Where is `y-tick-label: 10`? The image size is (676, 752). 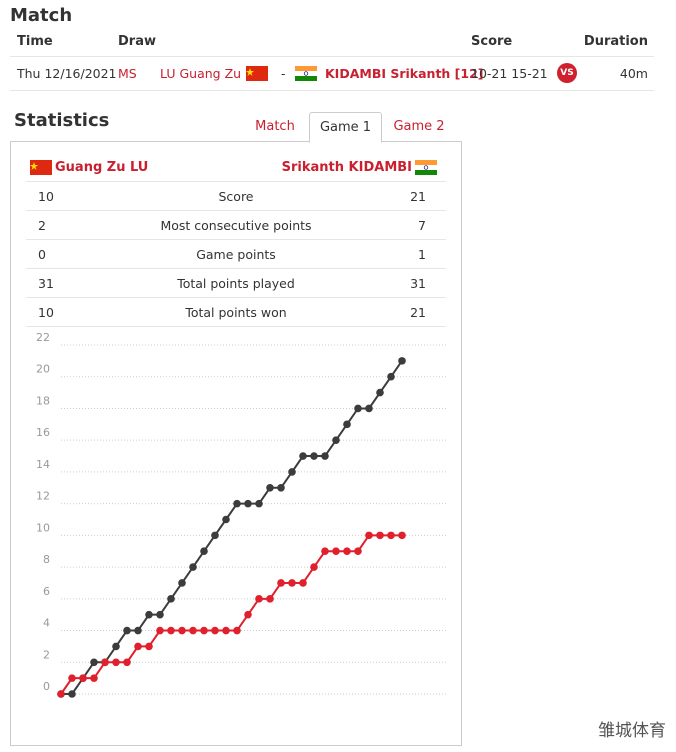 y-tick-label: 10 is located at coordinates (43, 527).